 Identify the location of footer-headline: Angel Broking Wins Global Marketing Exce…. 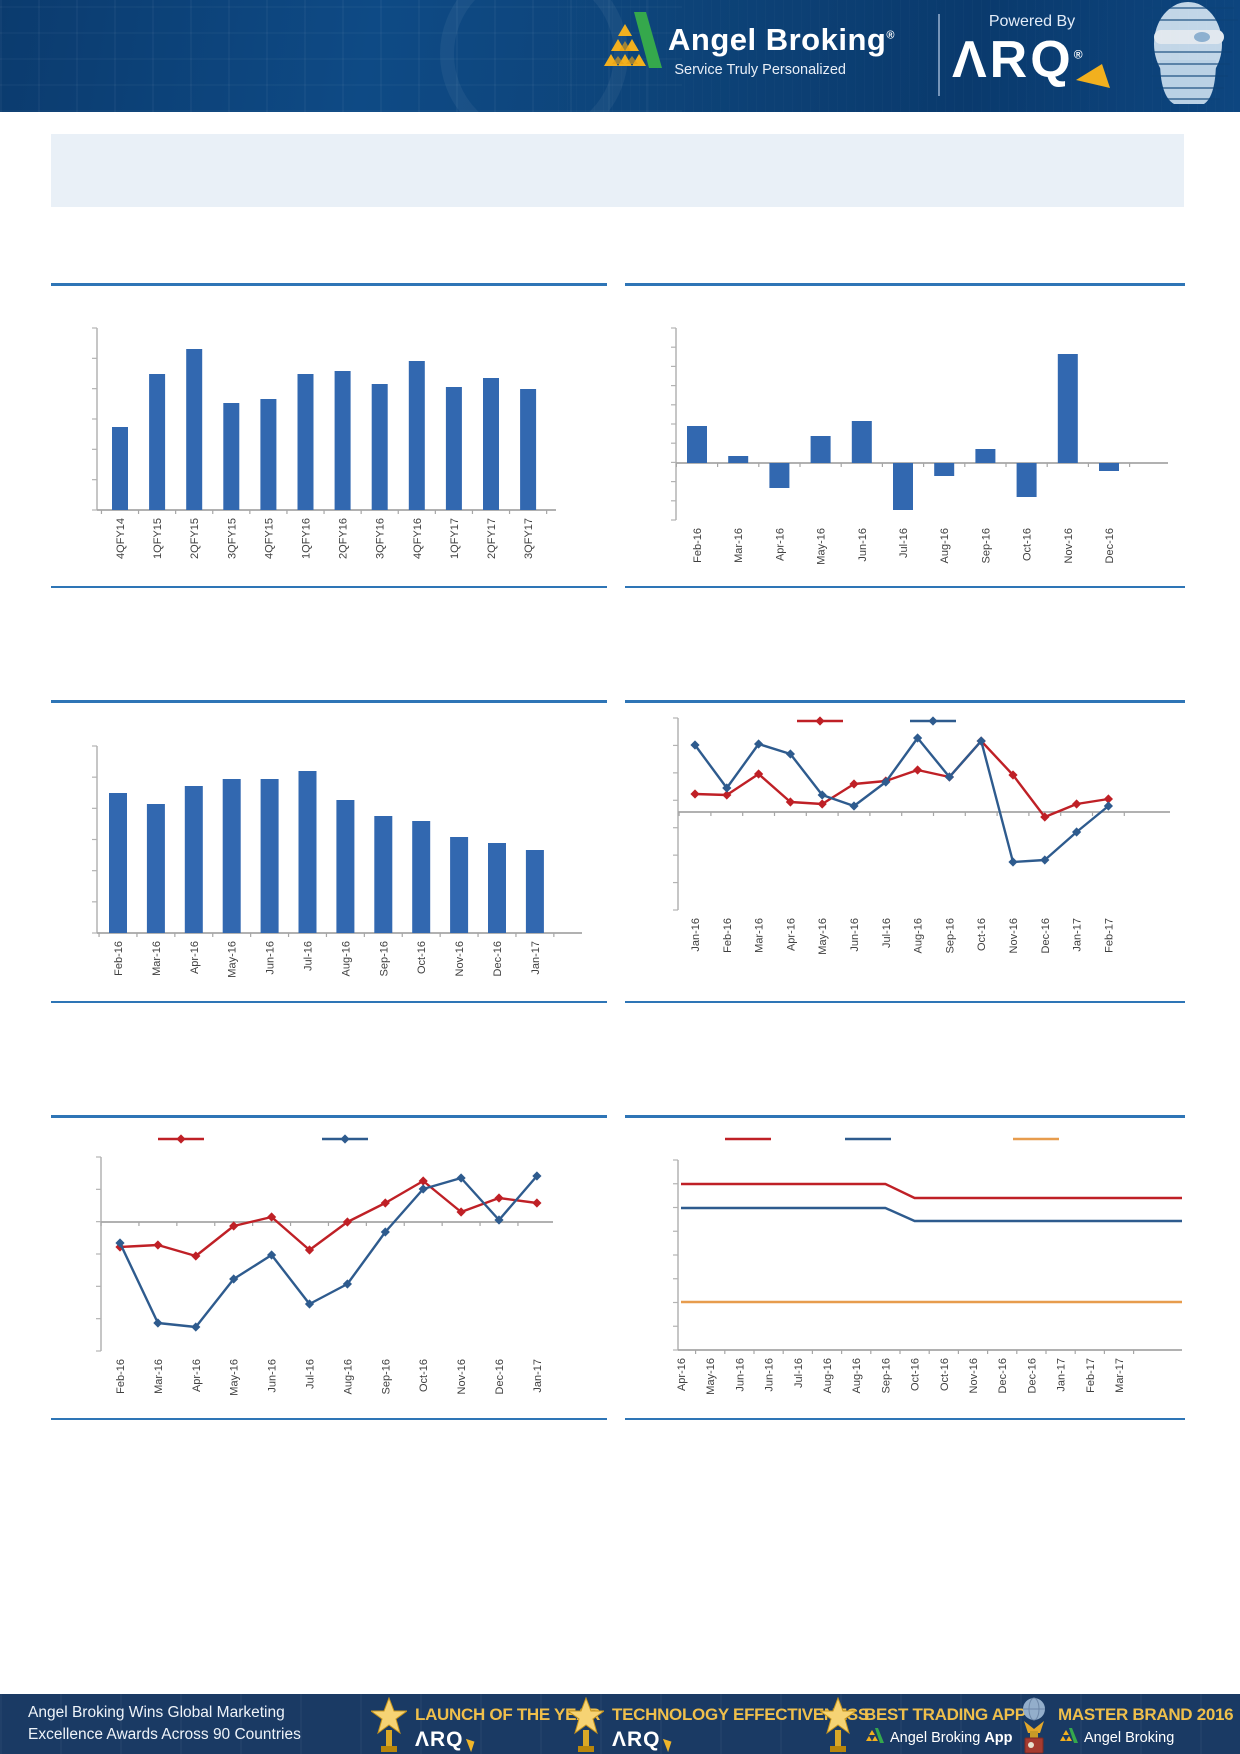
(164, 1724).